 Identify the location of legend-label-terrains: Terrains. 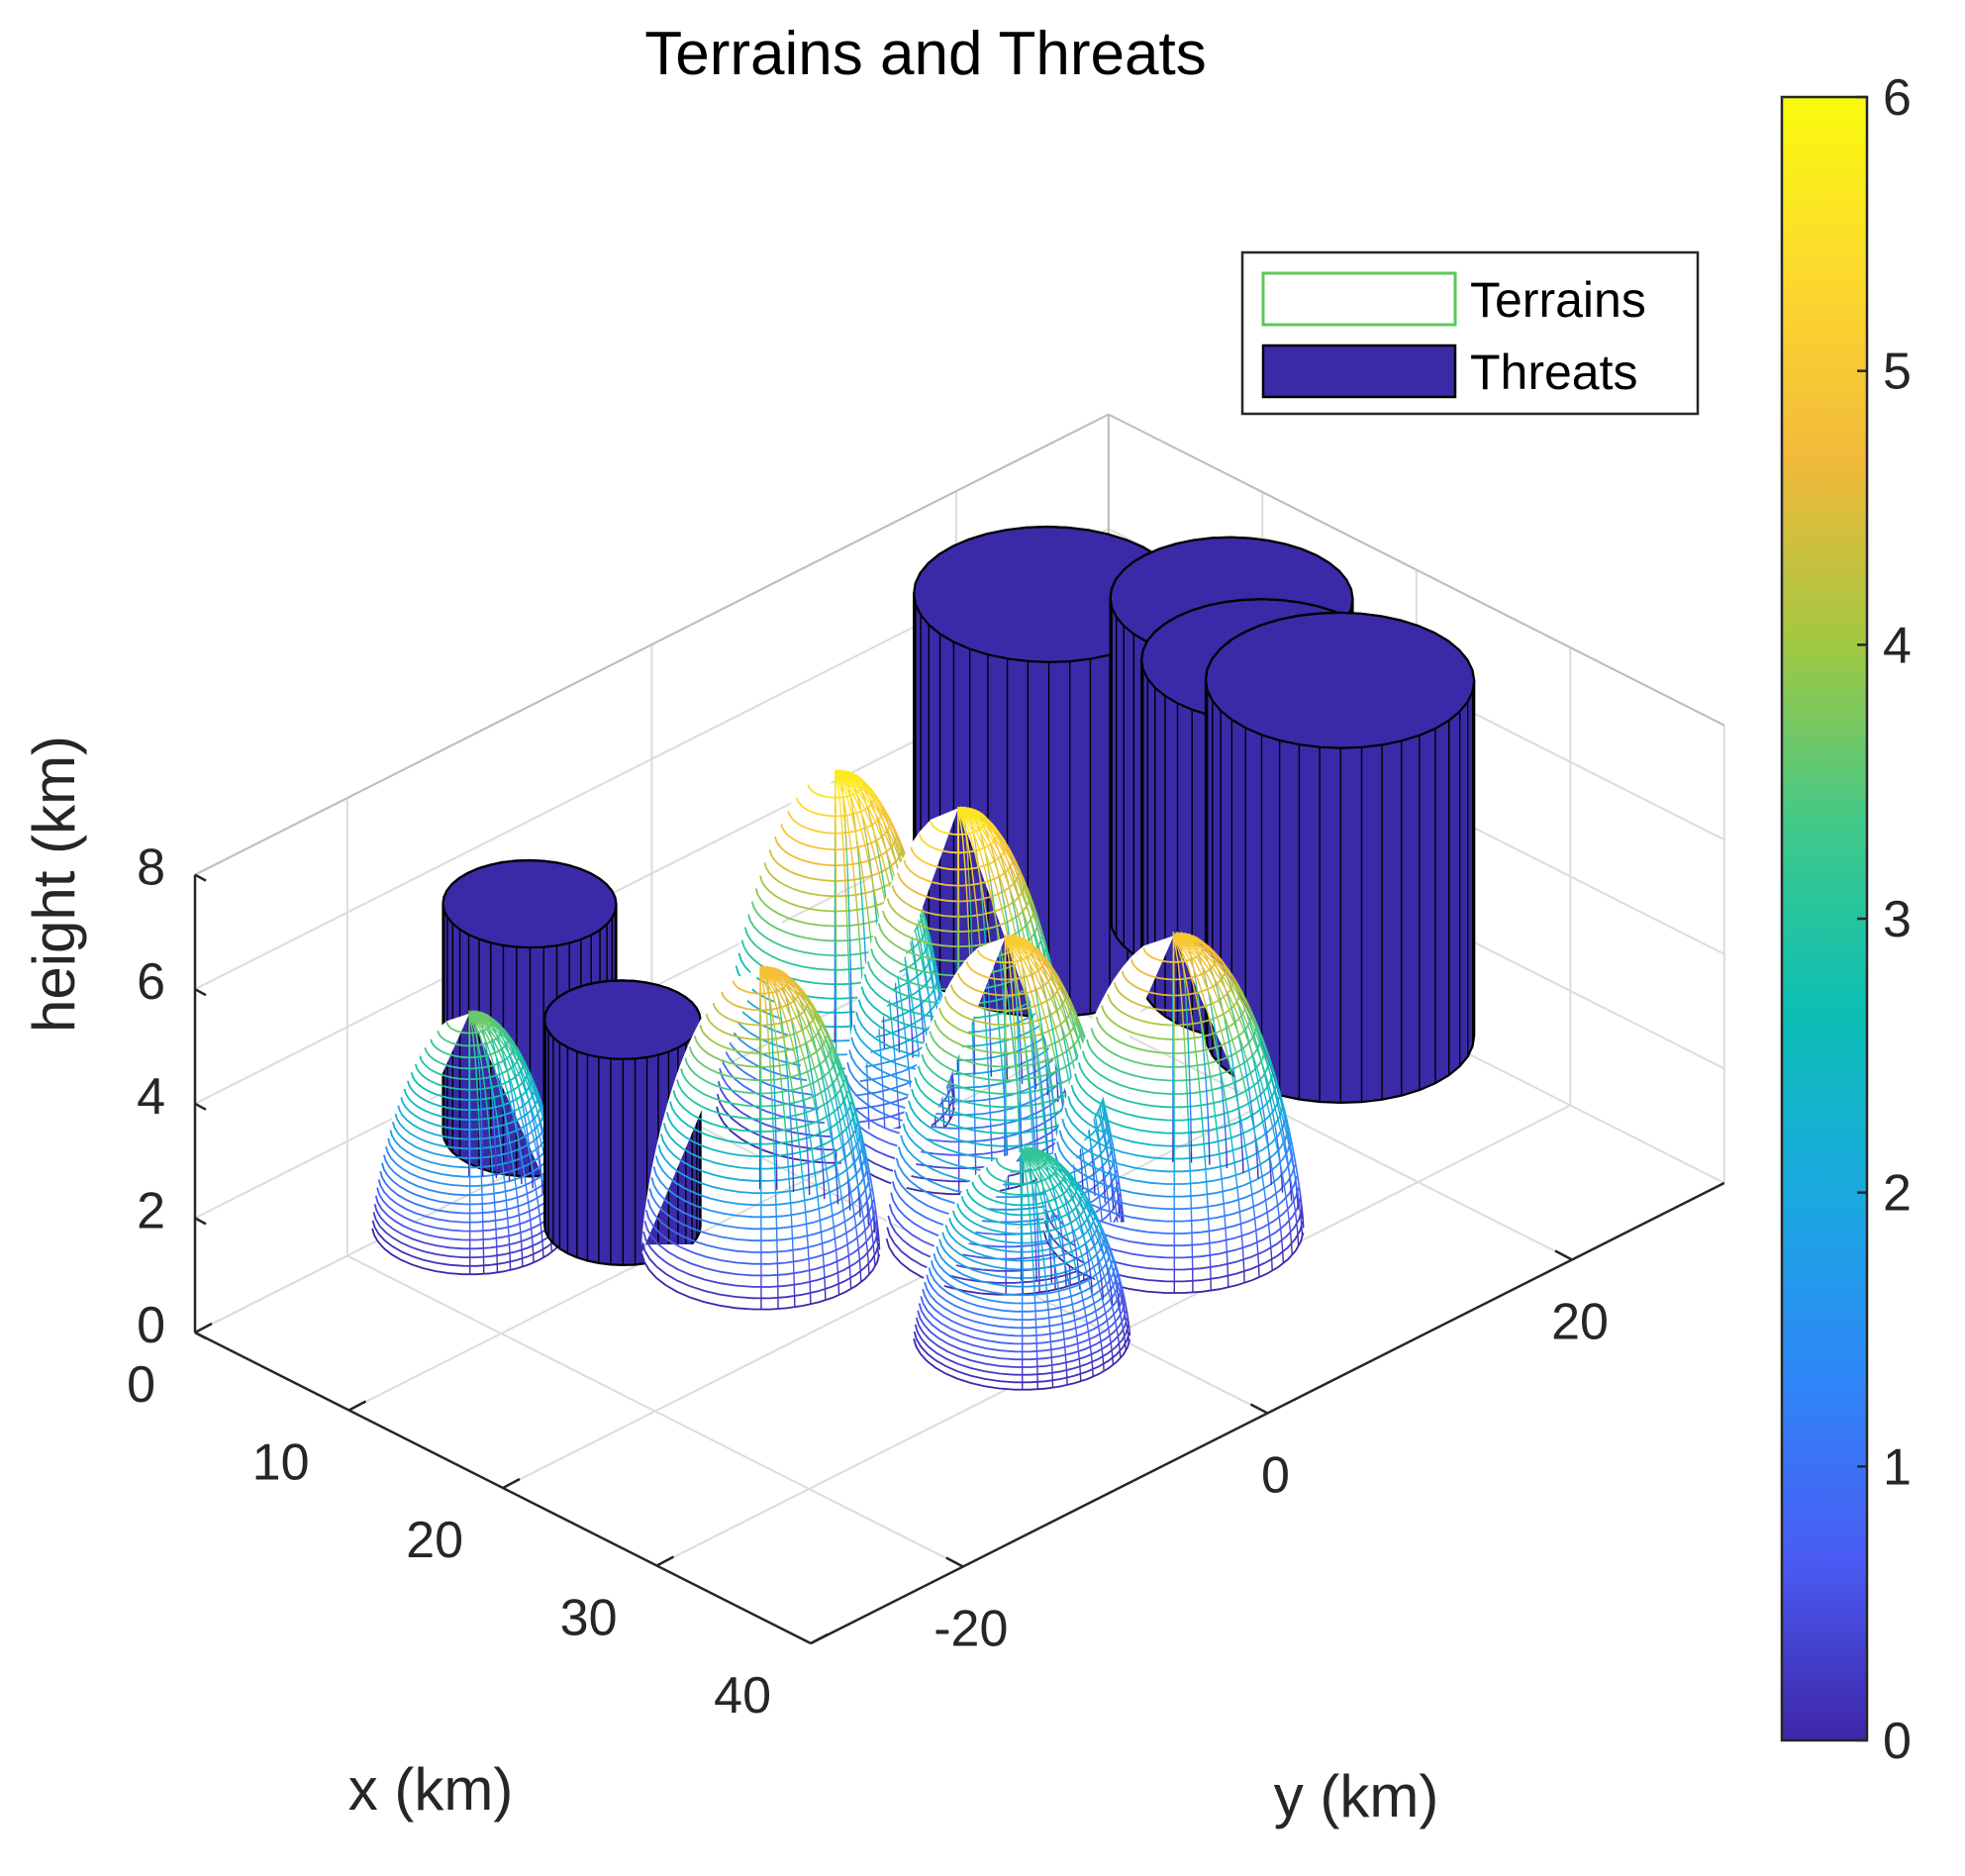
(1558, 300).